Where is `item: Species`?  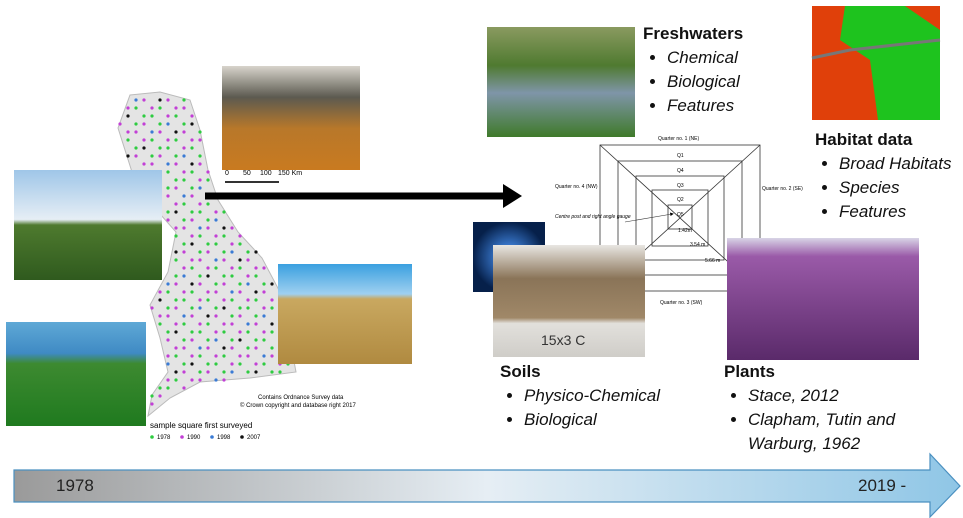 item: Species is located at coordinates (895, 188).